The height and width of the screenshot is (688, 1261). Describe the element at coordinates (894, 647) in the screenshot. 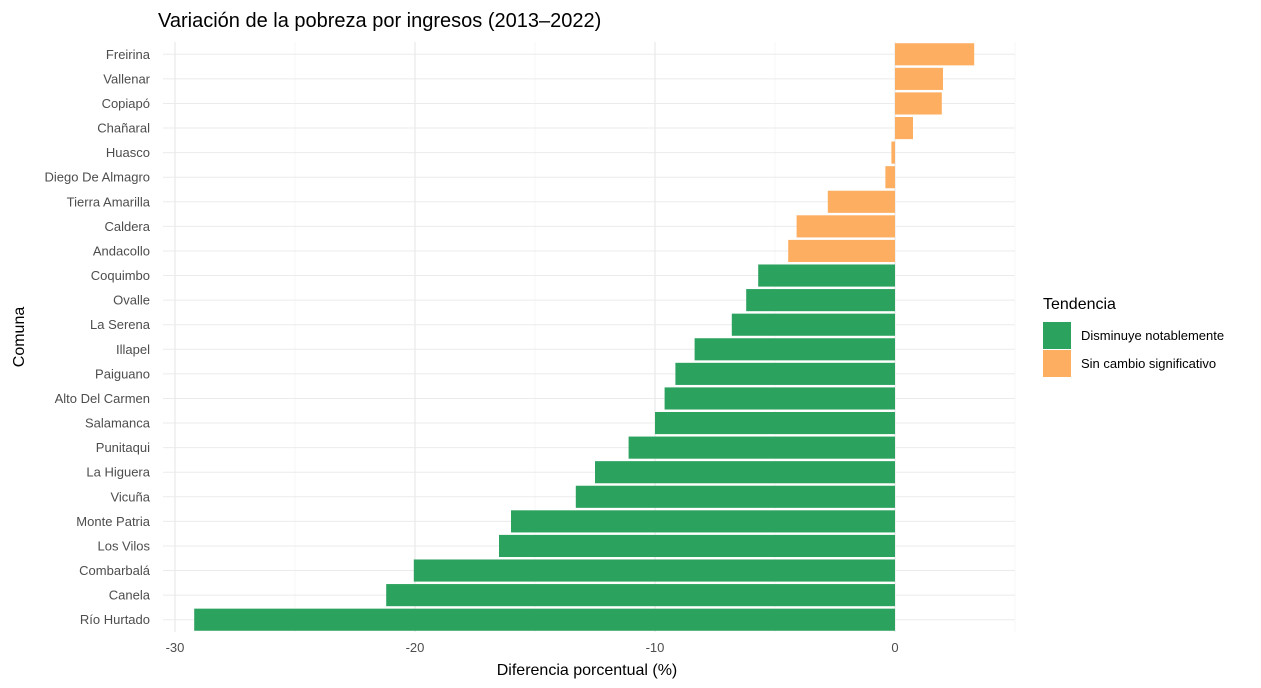

I see `x-tick-label: 0` at that location.